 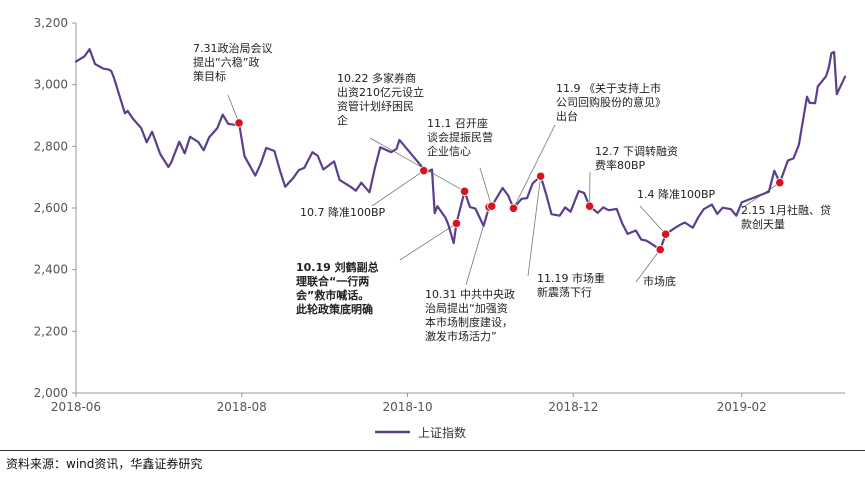 I want to click on event-annotation: 1.4 降准100BP, so click(x=676, y=194).